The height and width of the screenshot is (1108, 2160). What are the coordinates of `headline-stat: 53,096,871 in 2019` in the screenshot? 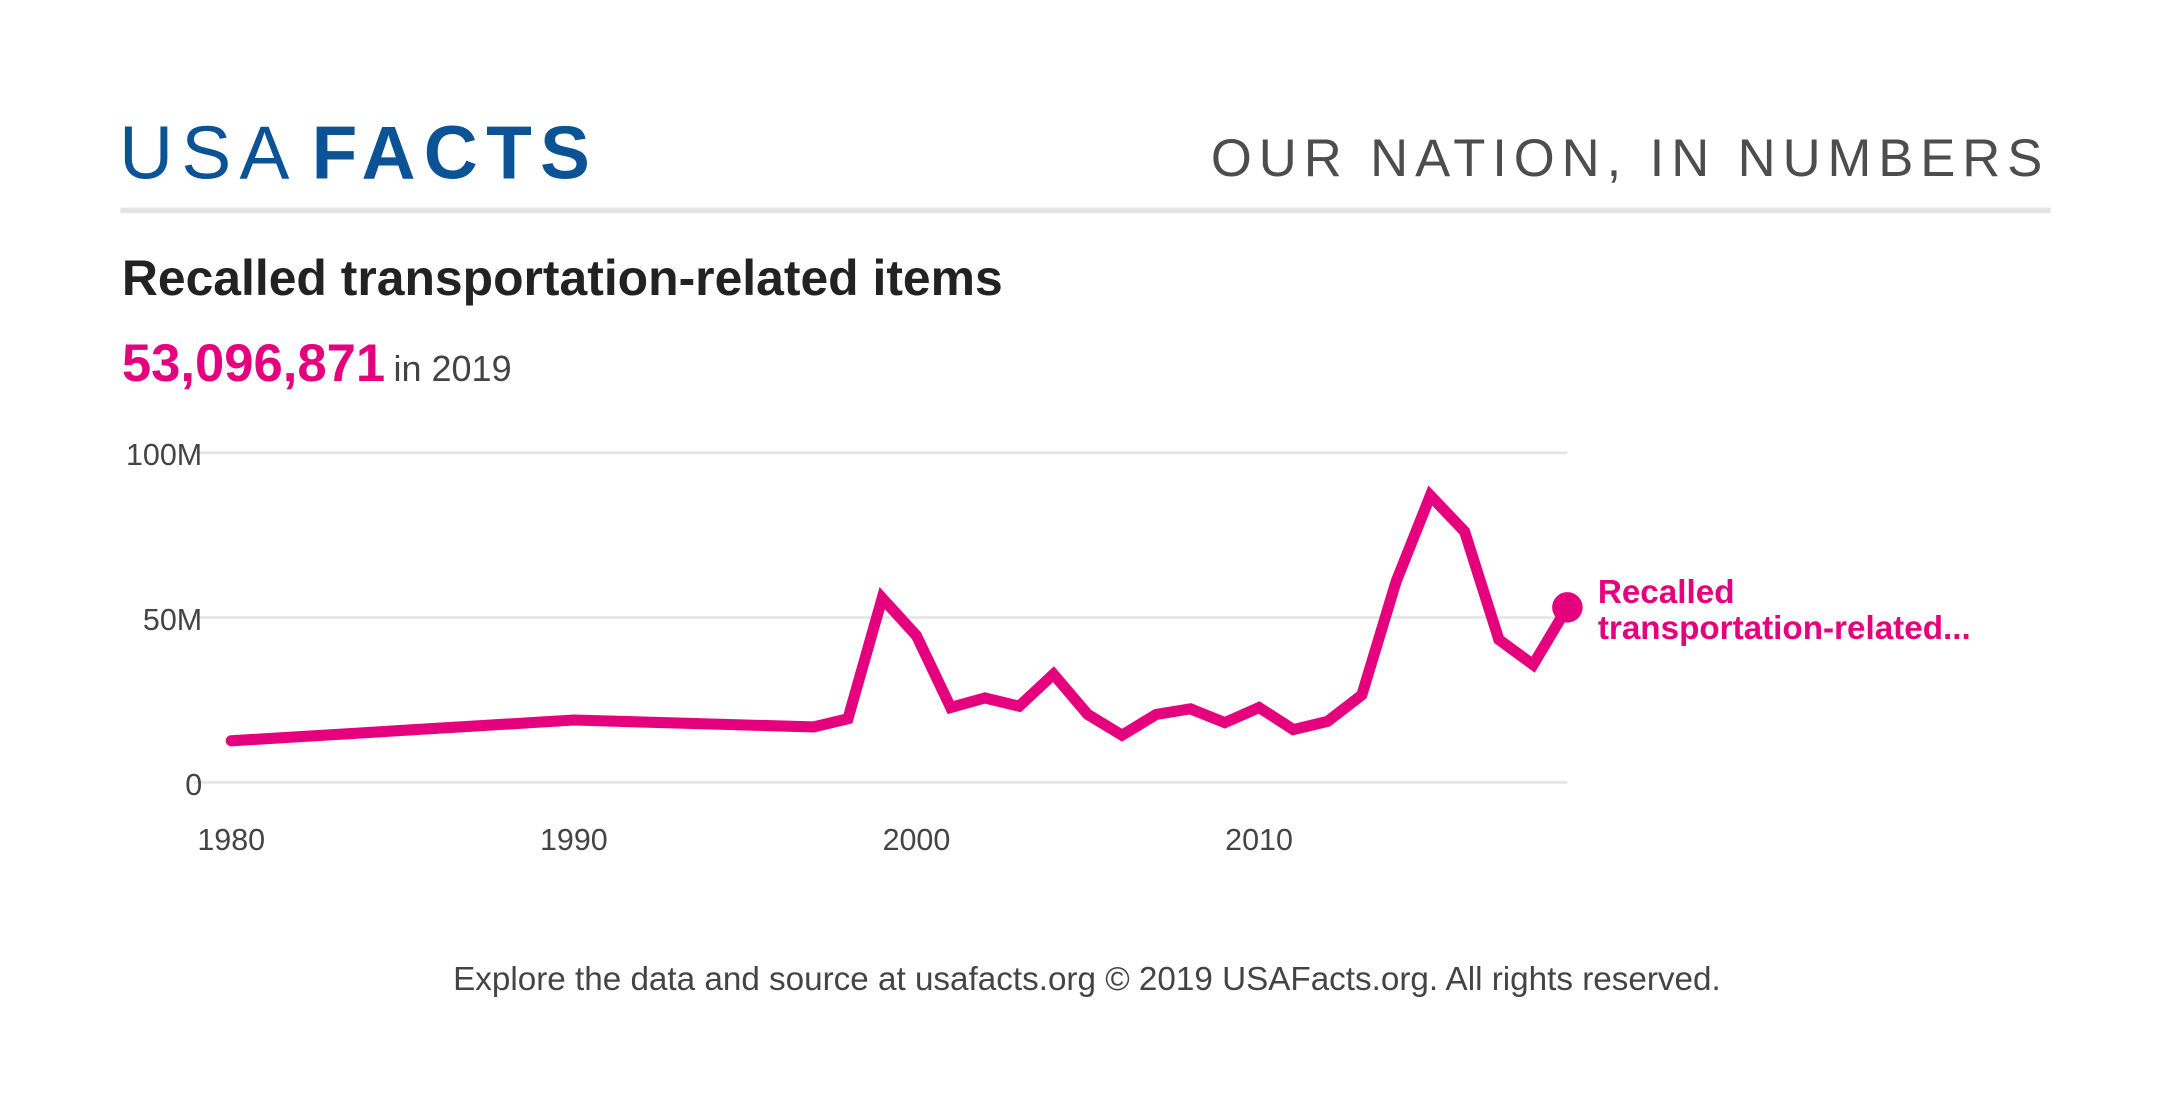 It's located at (317, 365).